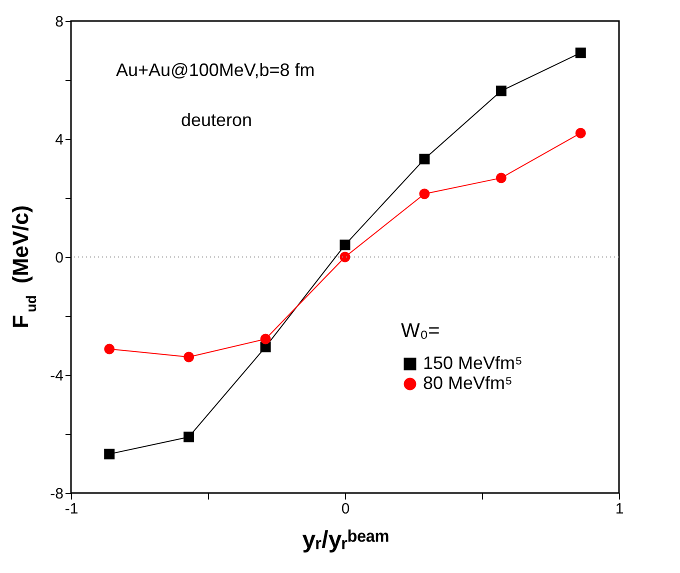 Image resolution: width=680 pixels, height=573 pixels. I want to click on y-tick-label: 8, so click(59, 22).